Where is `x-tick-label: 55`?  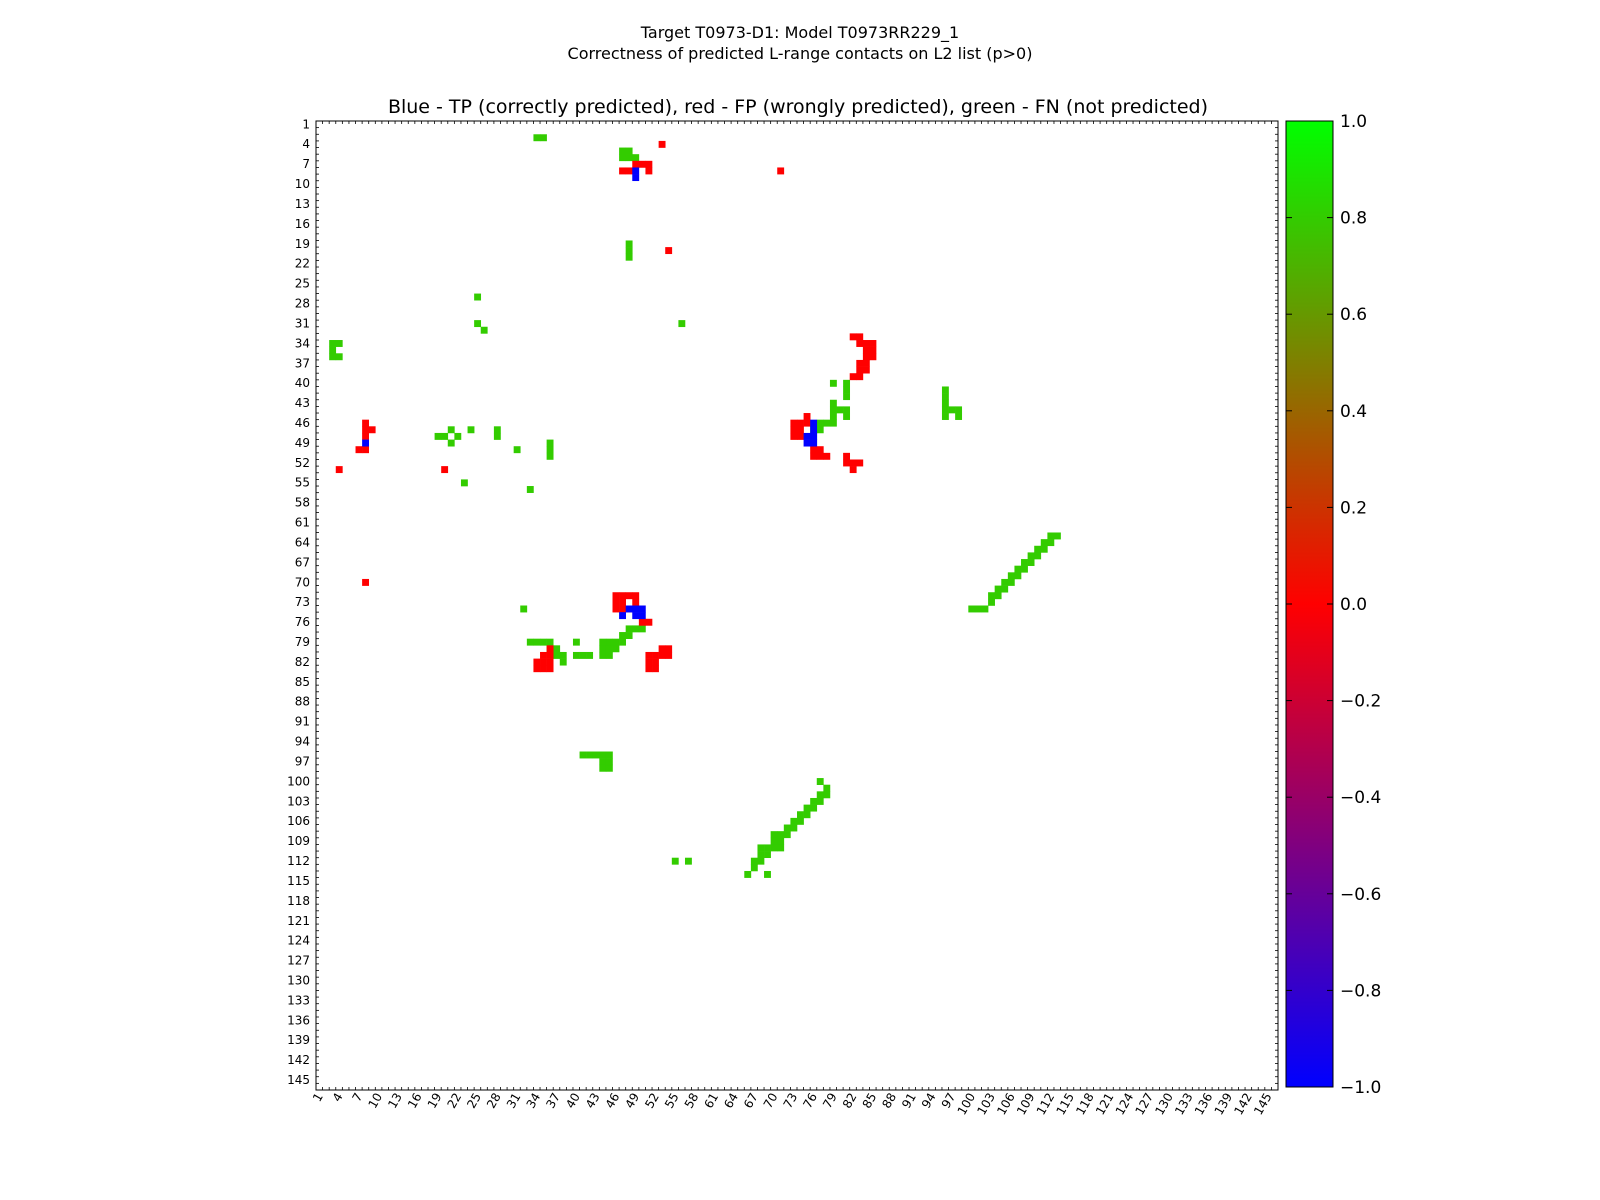
x-tick-label: 55 is located at coordinates (672, 1101).